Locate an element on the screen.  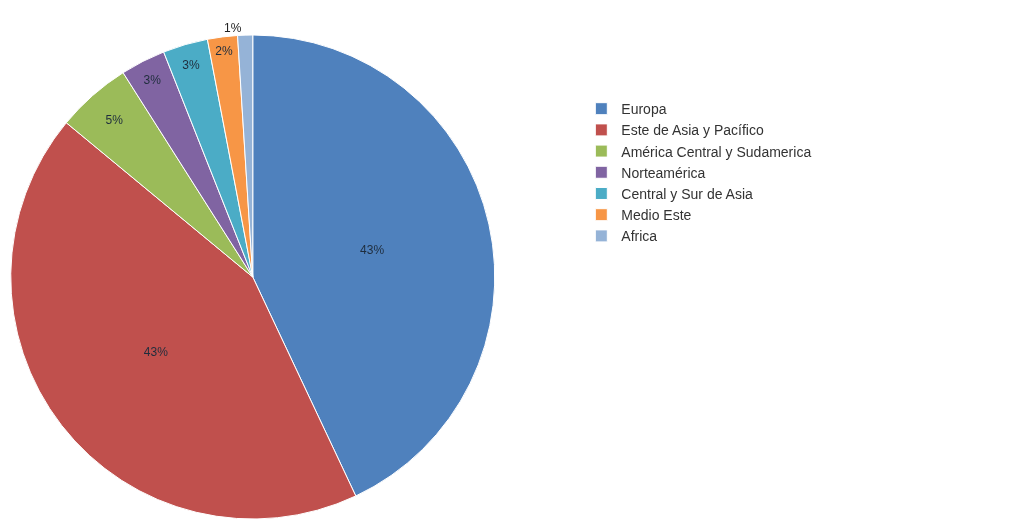
legend-label: Africa is located at coordinates (639, 236).